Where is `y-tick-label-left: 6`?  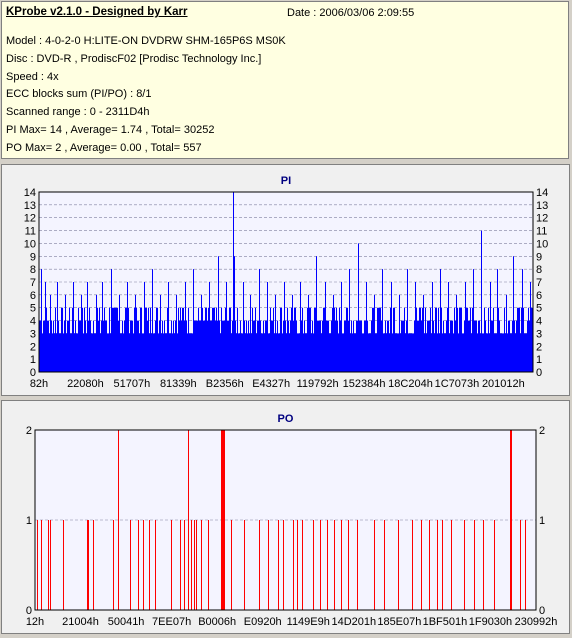
y-tick-label-left: 6 is located at coordinates (33, 296).